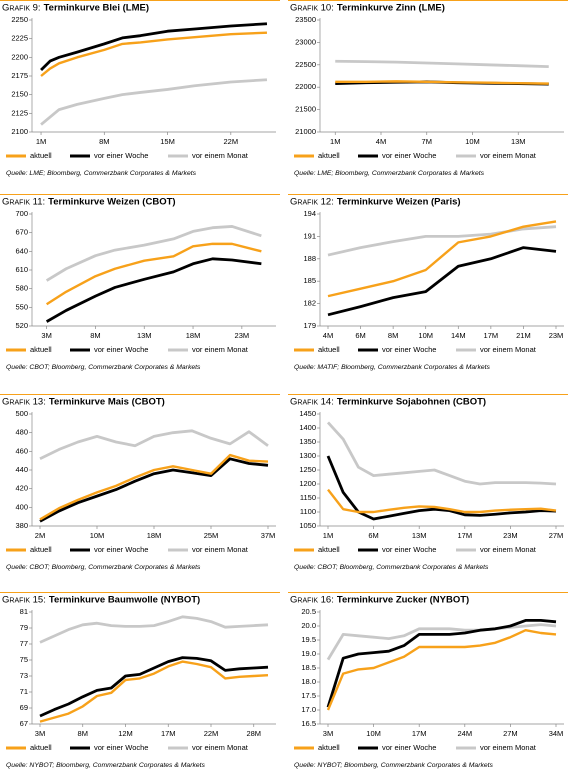 The height and width of the screenshot is (771, 570). I want to click on y-tick-label: 17.5, so click(308, 695).